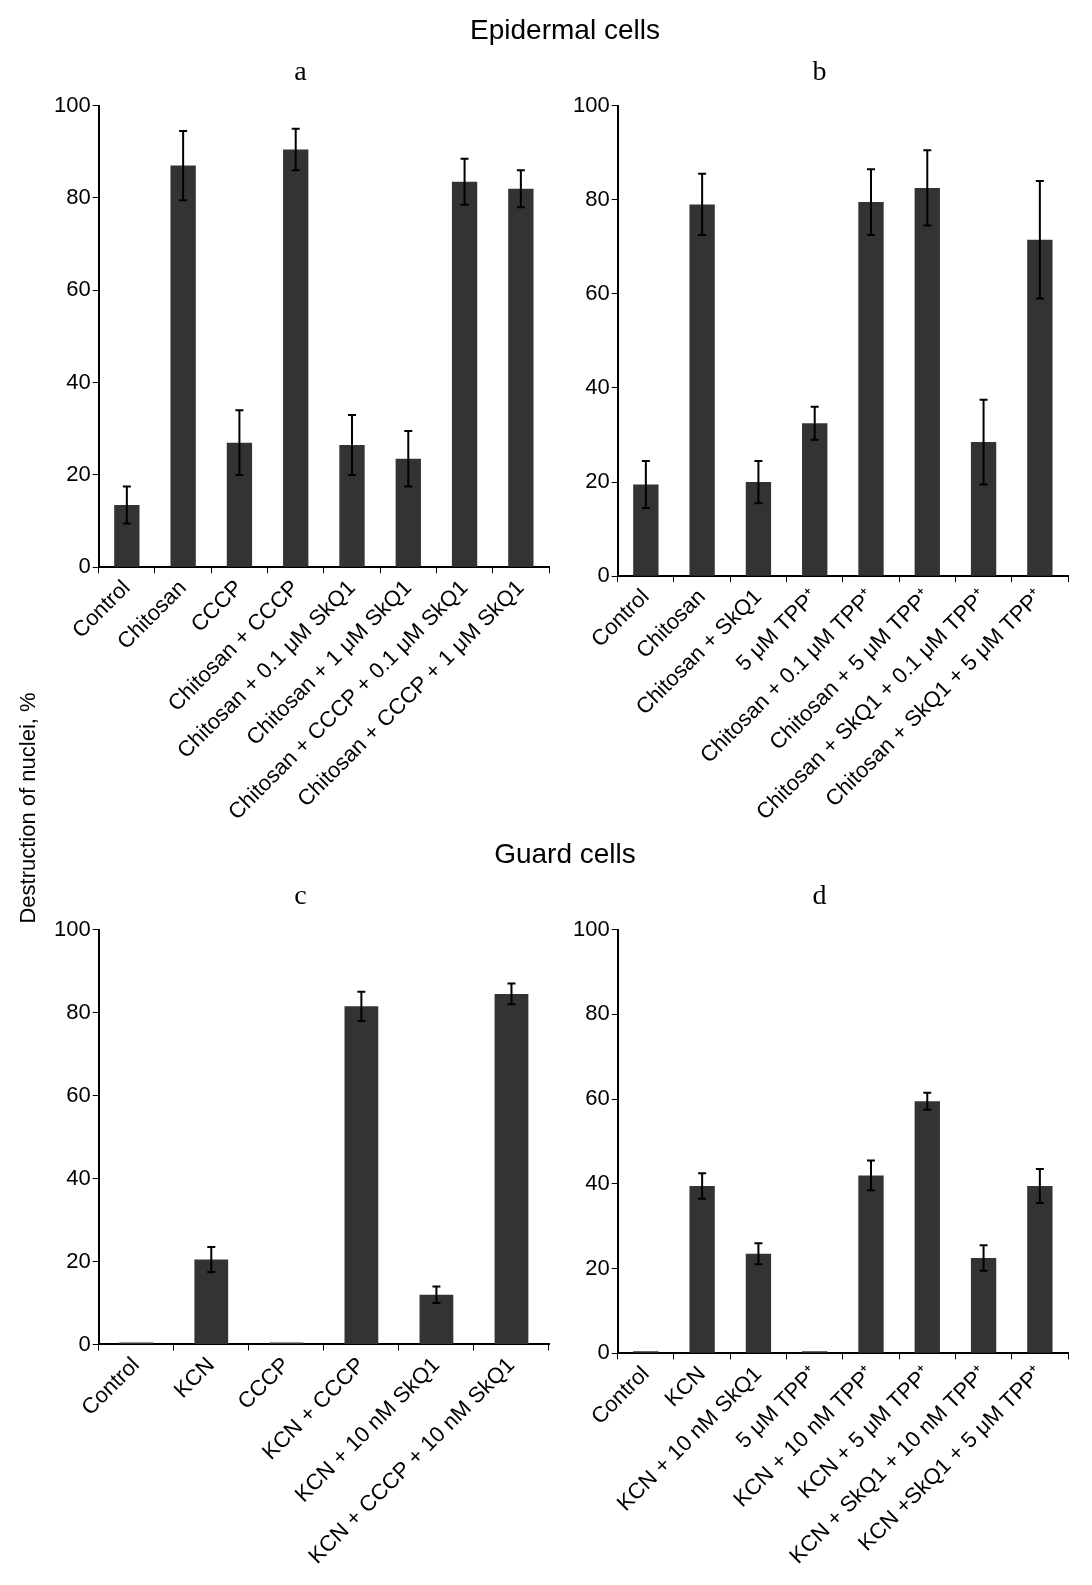 The height and width of the screenshot is (1585, 1092). Describe the element at coordinates (565, 29) in the screenshot. I see `text: Epidermal cells` at that location.